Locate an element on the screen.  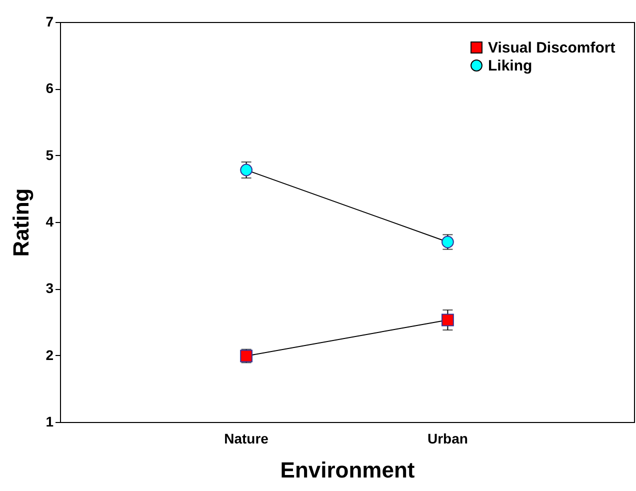
x-tick-label: Nature is located at coordinates (246, 438).